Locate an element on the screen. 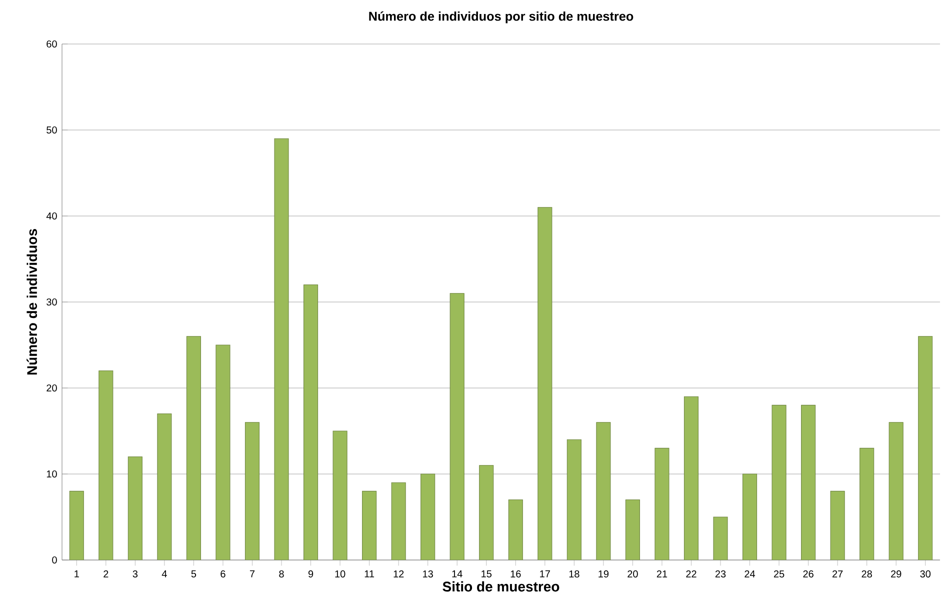 The width and height of the screenshot is (942, 605). x-tick-label: 18 is located at coordinates (574, 574).